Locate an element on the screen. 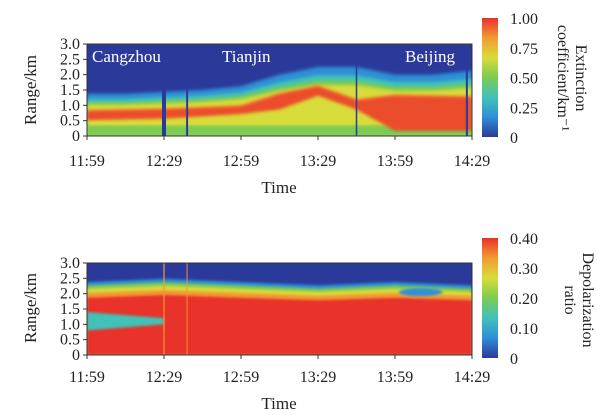  extinction-heatmap is located at coordinates (279, 90).